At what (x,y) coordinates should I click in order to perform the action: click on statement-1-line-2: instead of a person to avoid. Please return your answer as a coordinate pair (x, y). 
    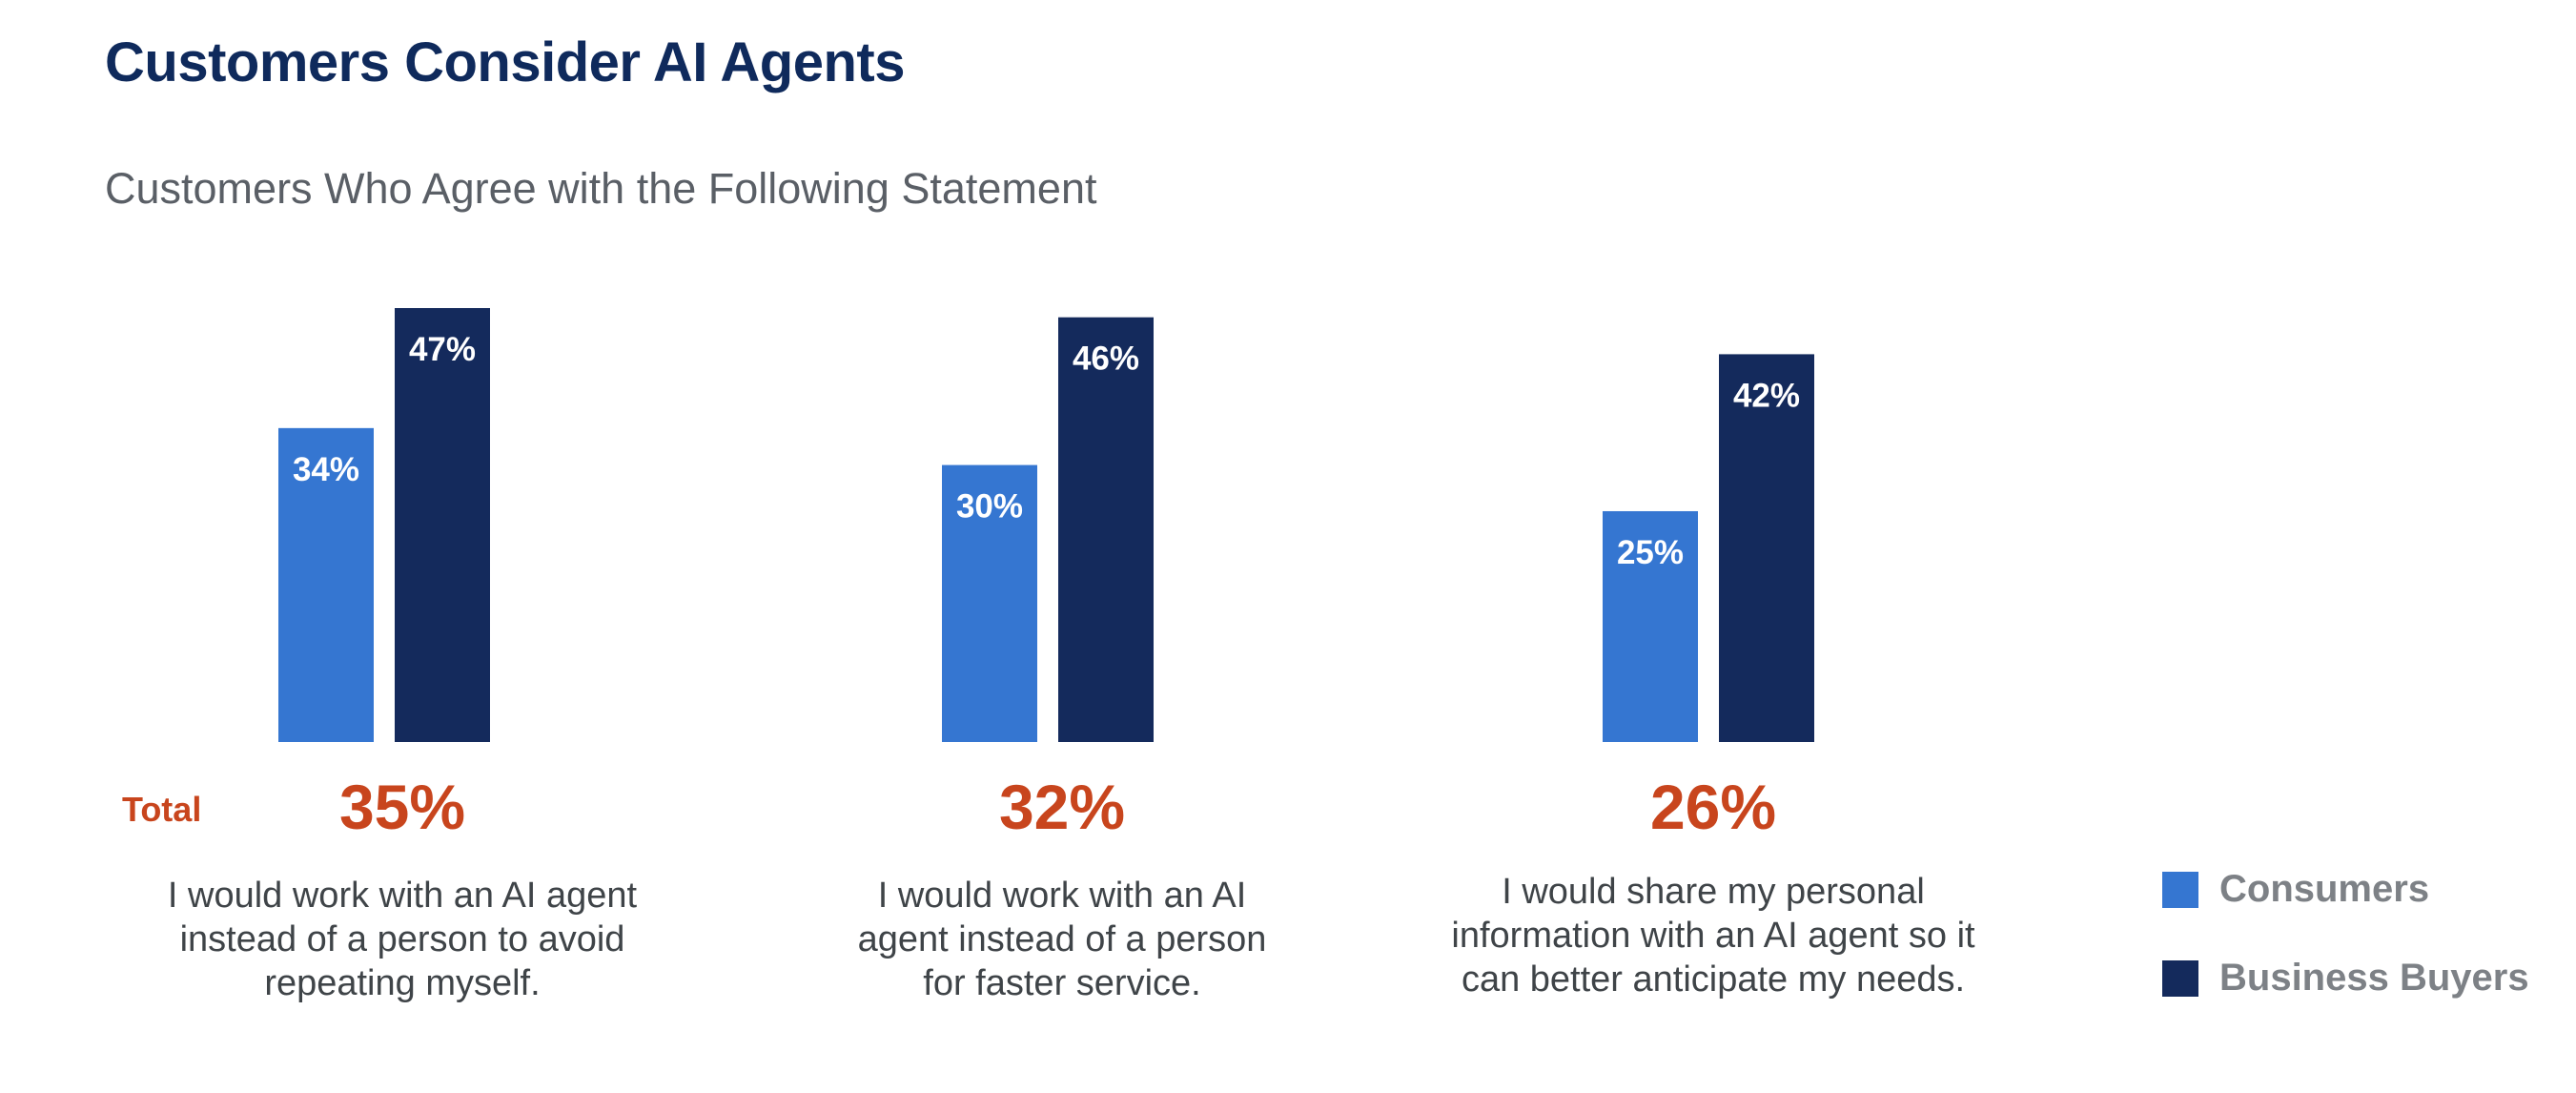
    Looking at the image, I should click on (402, 939).